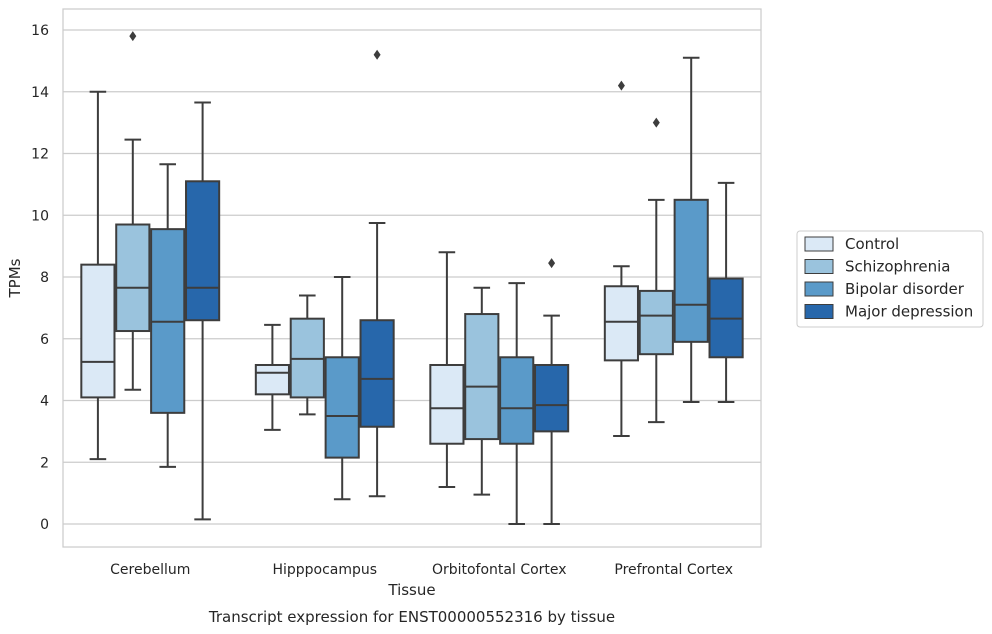 The height and width of the screenshot is (634, 992). I want to click on y-axis-title: TPMs, so click(15, 278).